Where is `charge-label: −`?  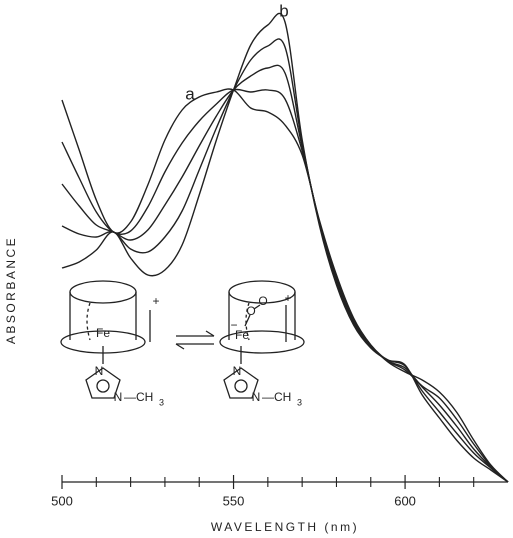
charge-label: − is located at coordinates (233, 325).